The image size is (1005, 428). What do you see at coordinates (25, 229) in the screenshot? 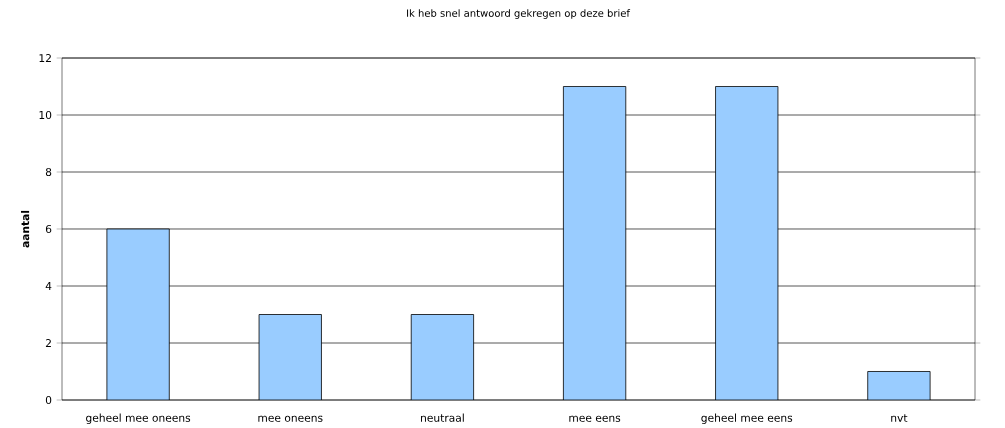
I see `y-axis-title: aantal` at bounding box center [25, 229].